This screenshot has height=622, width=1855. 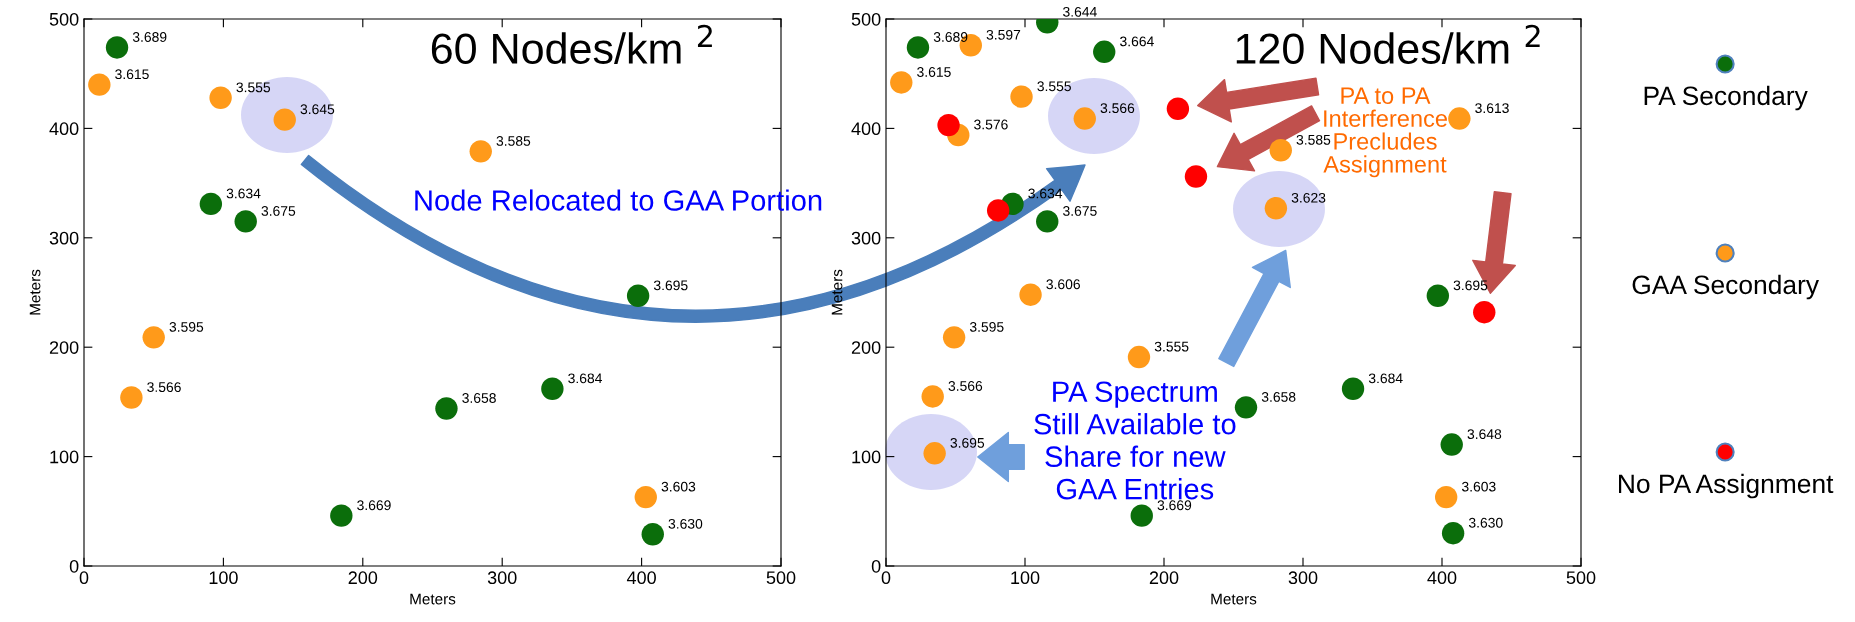 I want to click on annotation: PA Spectrum Still Available to Share for new GAA Entries, so click(x=1135, y=440).